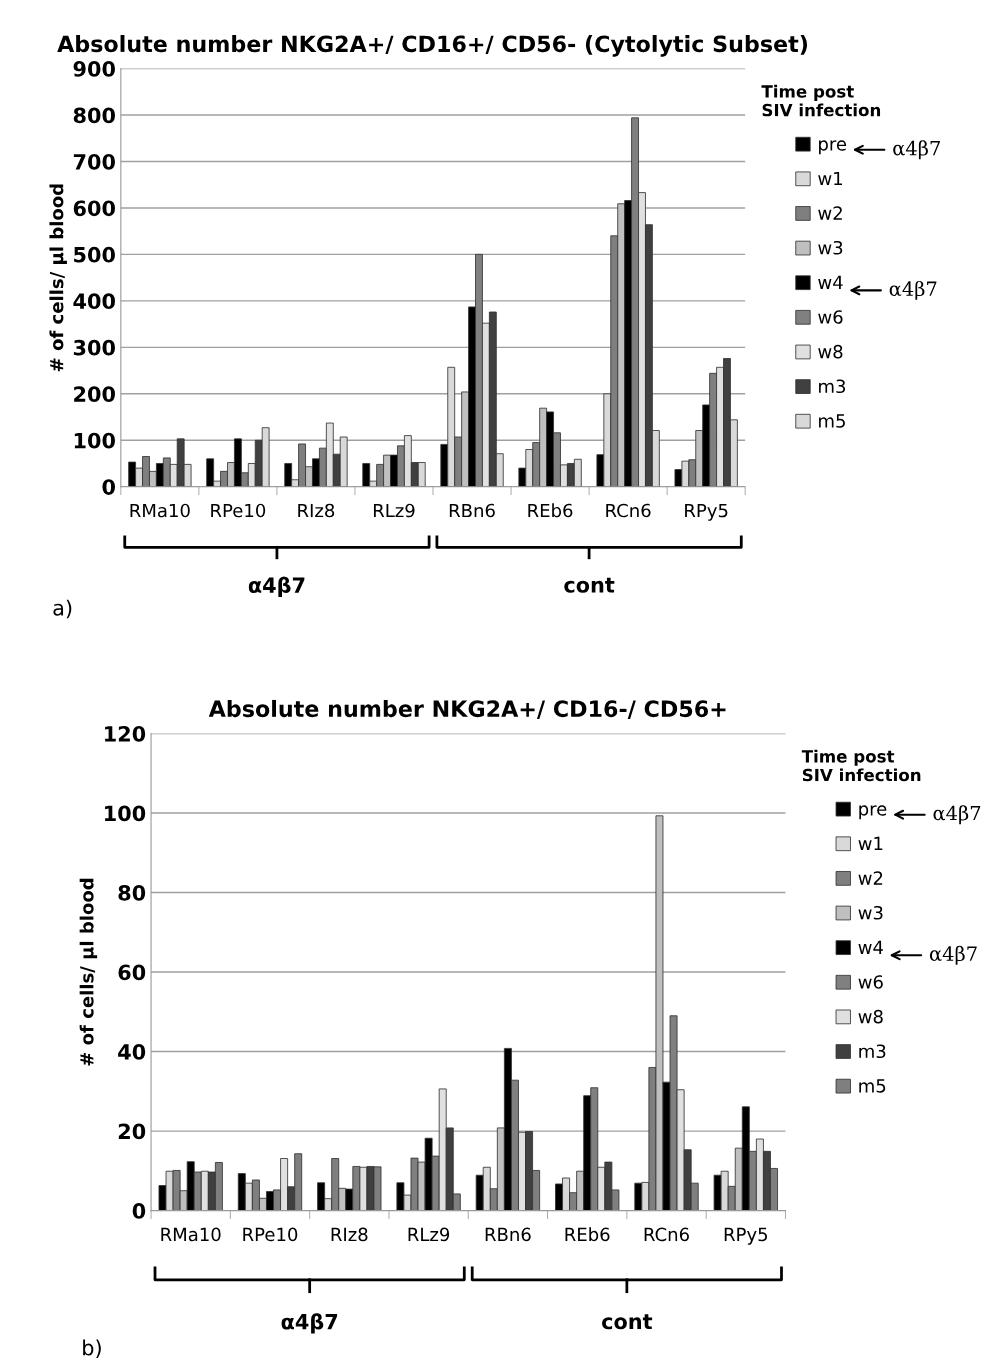 This screenshot has width=1007, height=1371. Describe the element at coordinates (94, 394) in the screenshot. I see `y-tick-label: 200` at that location.